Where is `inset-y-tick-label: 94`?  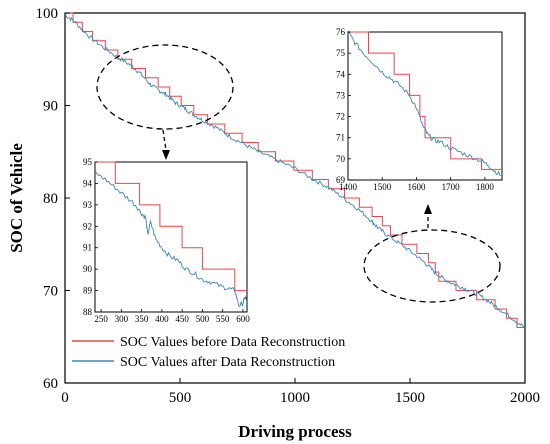
inset-y-tick-label: 94 is located at coordinates (88, 183).